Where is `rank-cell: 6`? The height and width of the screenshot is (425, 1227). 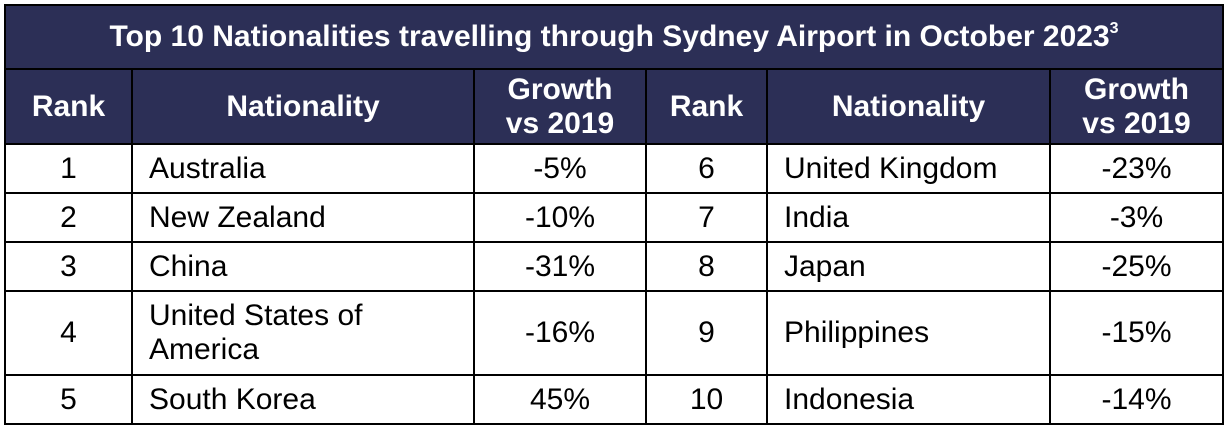 rank-cell: 6 is located at coordinates (706, 168).